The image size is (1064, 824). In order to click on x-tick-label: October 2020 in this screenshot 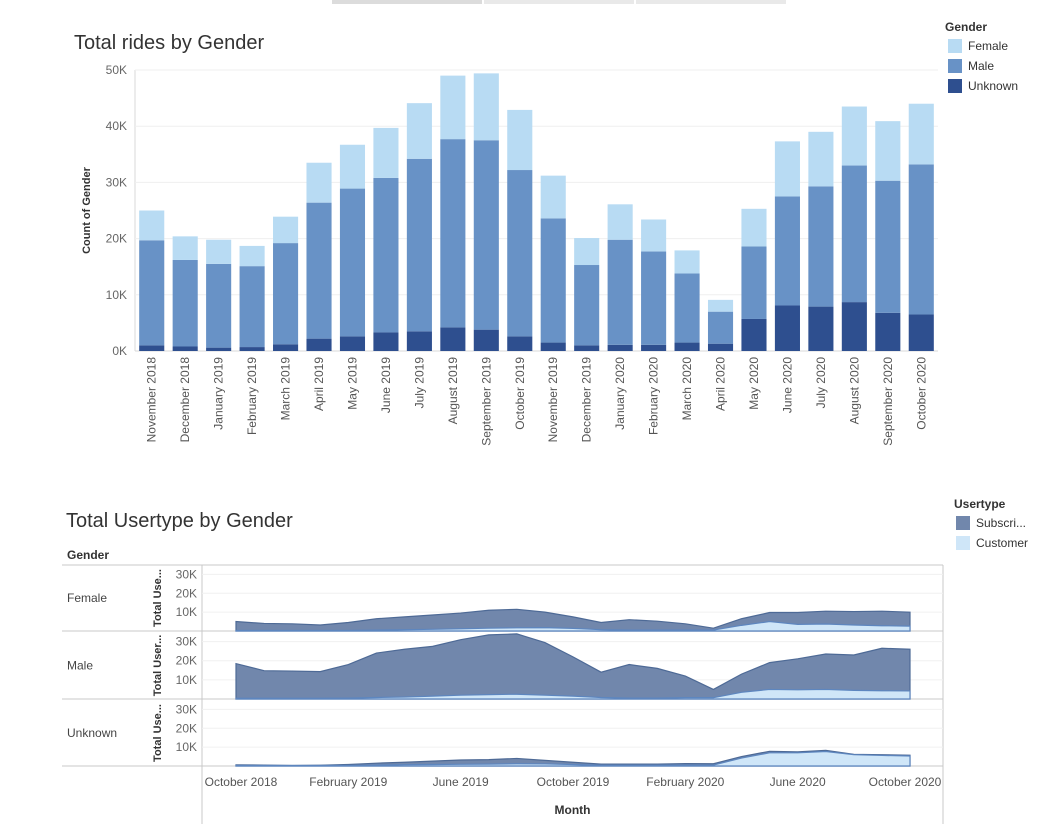, I will do `click(905, 782)`.